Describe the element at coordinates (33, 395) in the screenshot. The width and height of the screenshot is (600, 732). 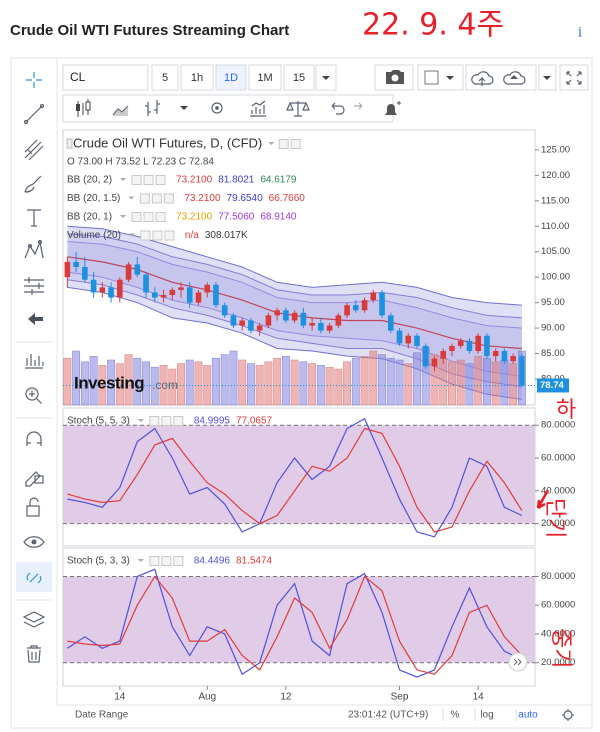
I see `zoom-tool` at that location.